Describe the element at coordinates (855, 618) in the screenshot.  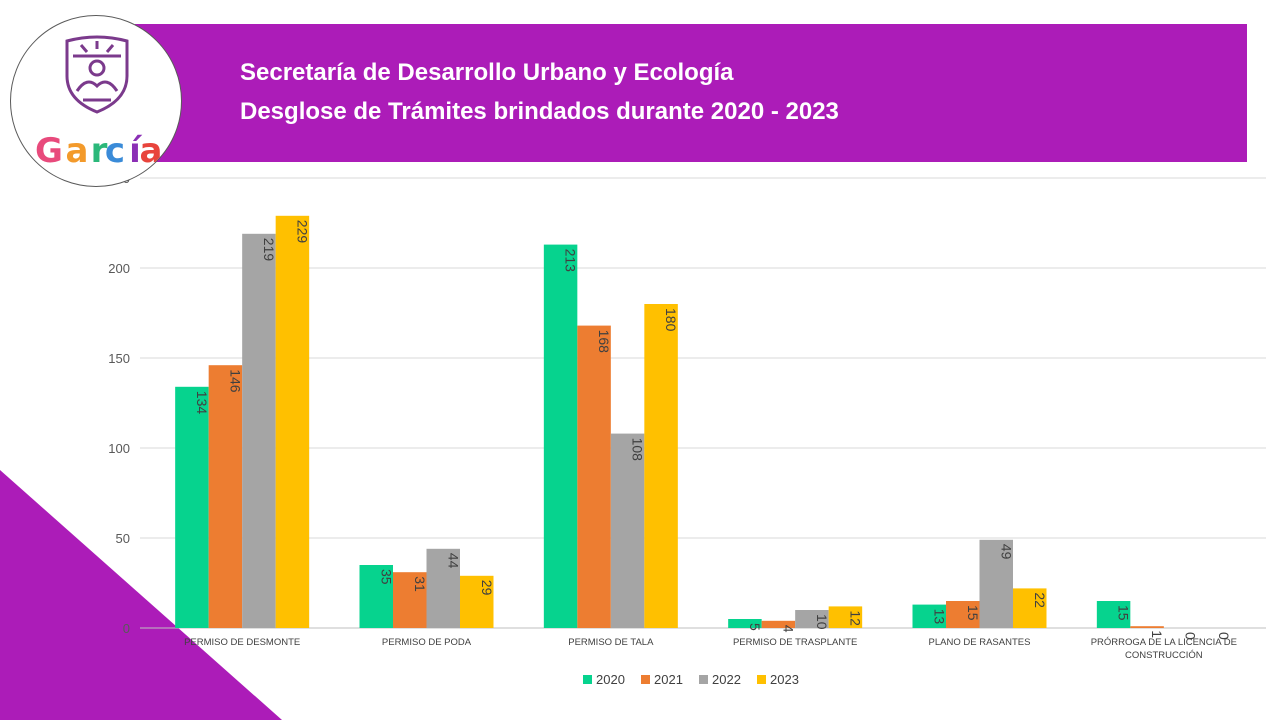
I see `data-label: 12` at that location.